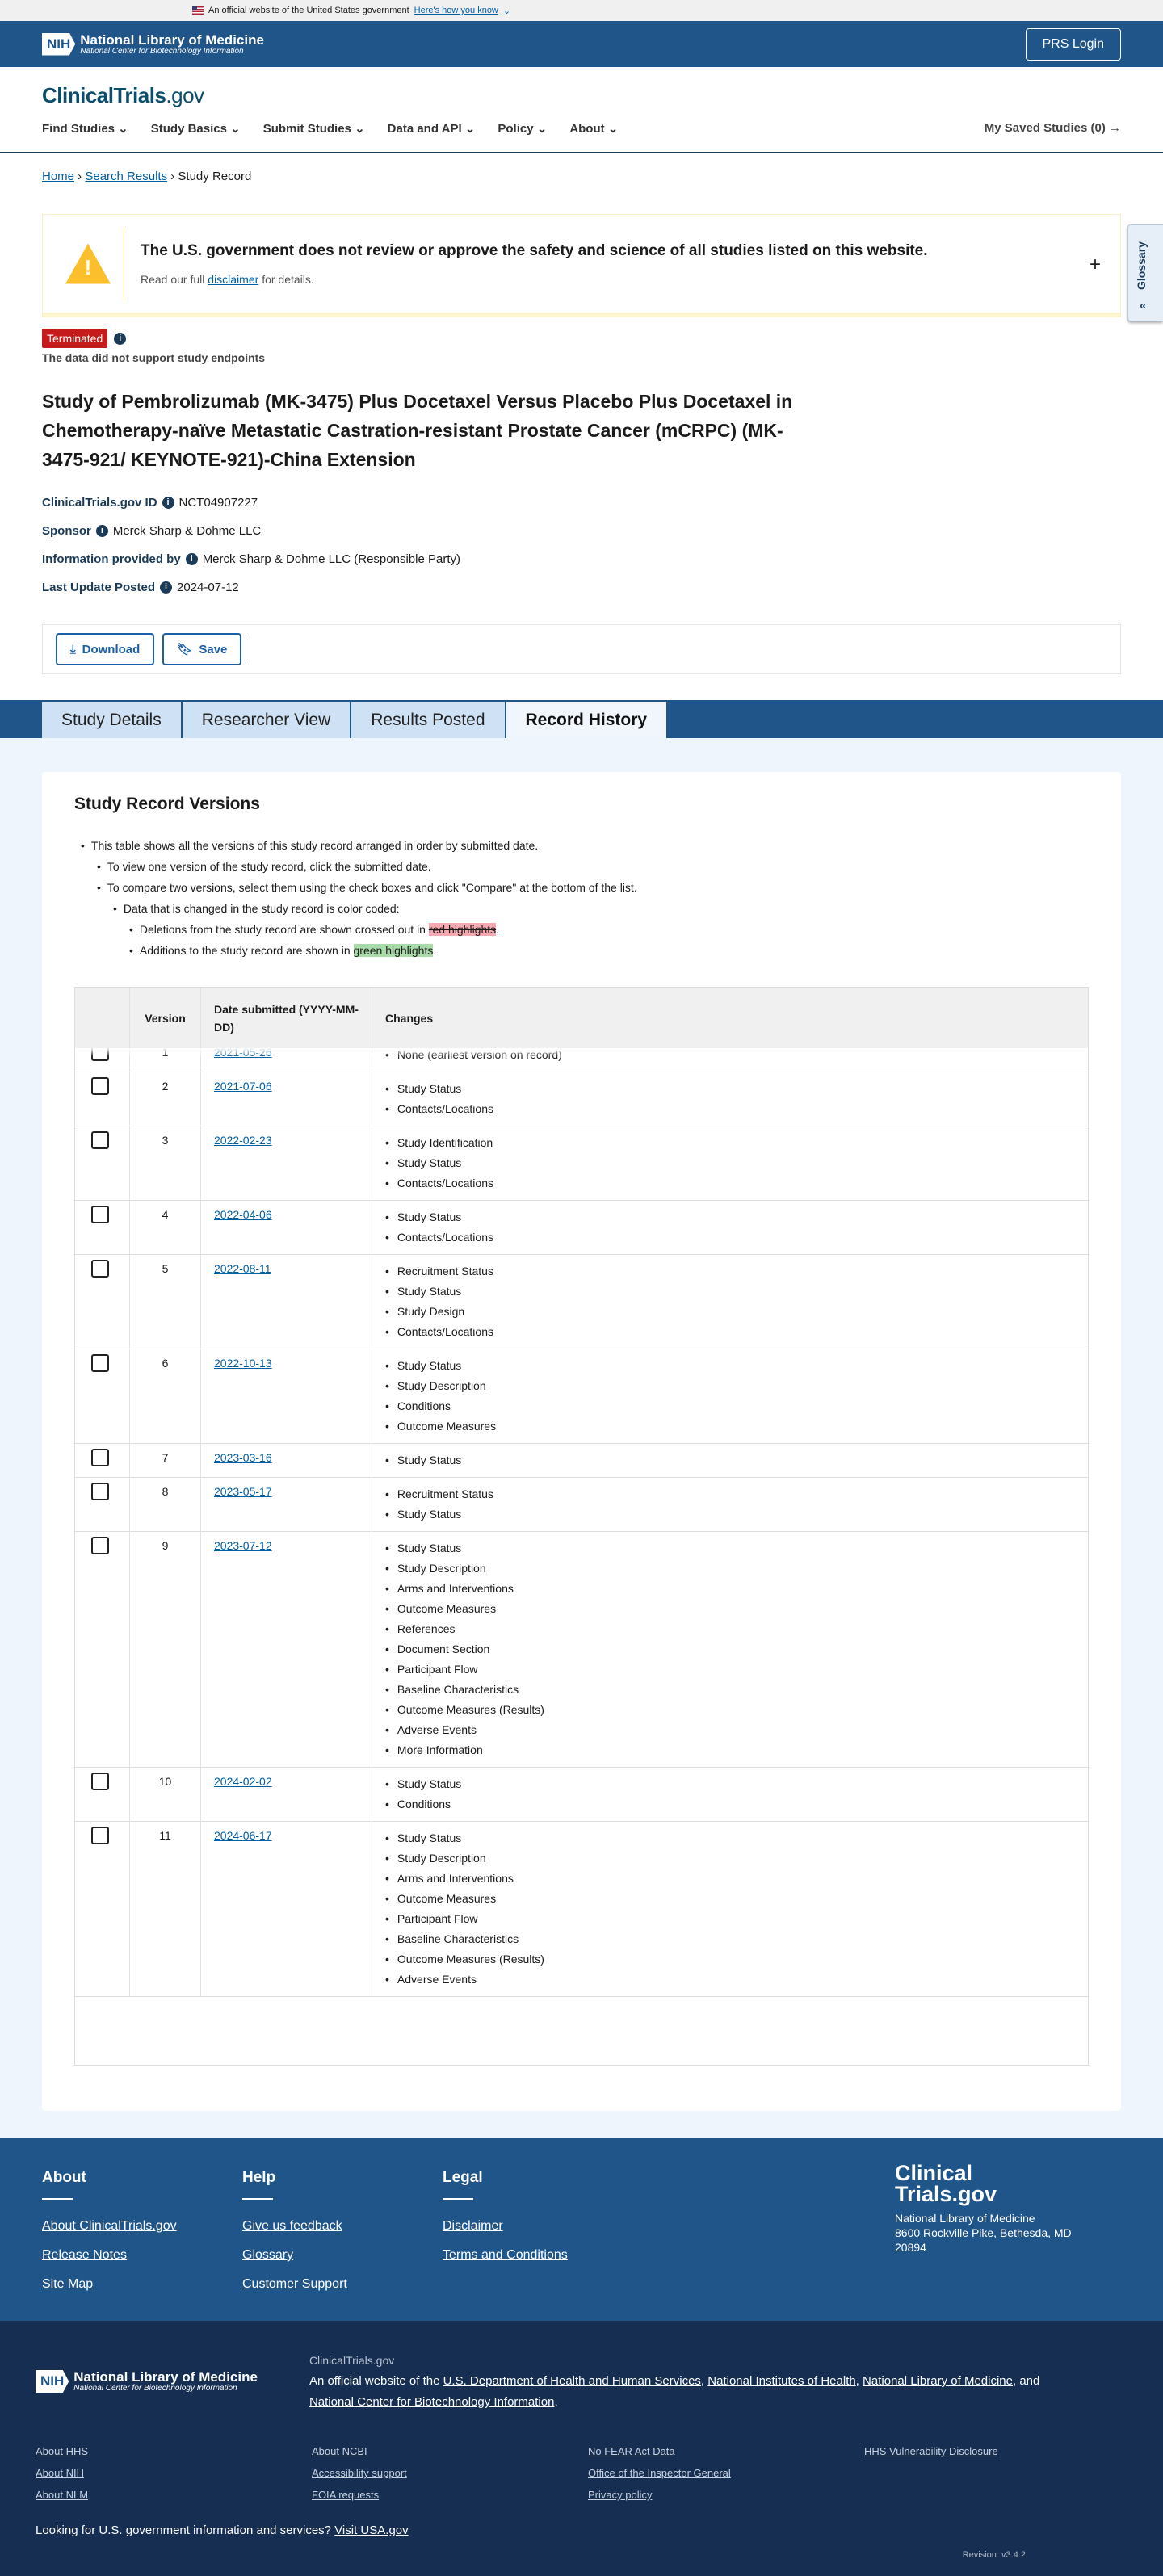  Describe the element at coordinates (109, 2226) in the screenshot. I see `footer-link: About ClinicalTrials.gov` at that location.